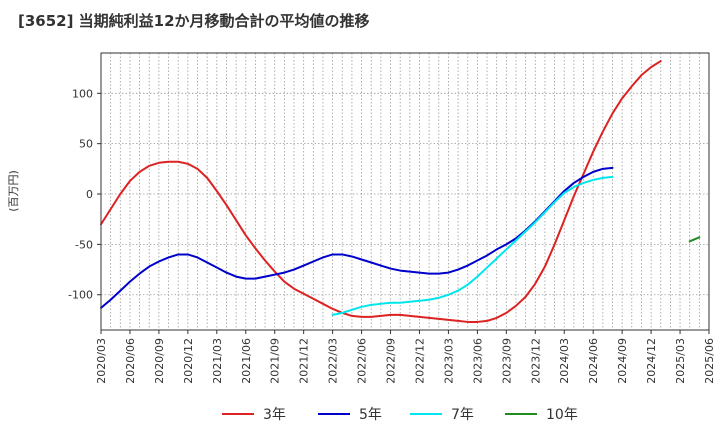  I want to click on y-tick-label: -50, so click(84, 244).